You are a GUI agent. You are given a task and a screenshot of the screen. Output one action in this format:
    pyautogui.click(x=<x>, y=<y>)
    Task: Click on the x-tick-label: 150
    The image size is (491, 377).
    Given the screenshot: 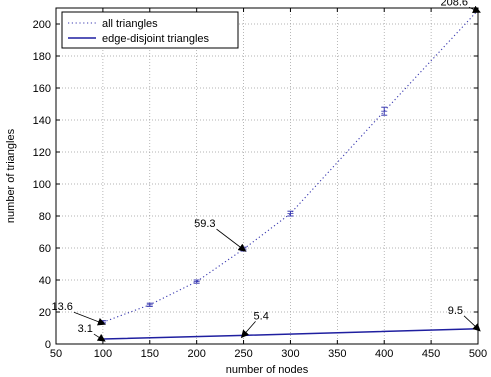 What is the action you would take?
    pyautogui.click(x=150, y=354)
    